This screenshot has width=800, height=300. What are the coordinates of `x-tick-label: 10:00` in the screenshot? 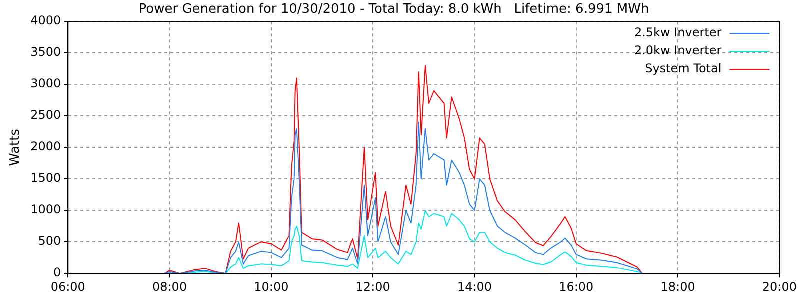 It's located at (271, 287).